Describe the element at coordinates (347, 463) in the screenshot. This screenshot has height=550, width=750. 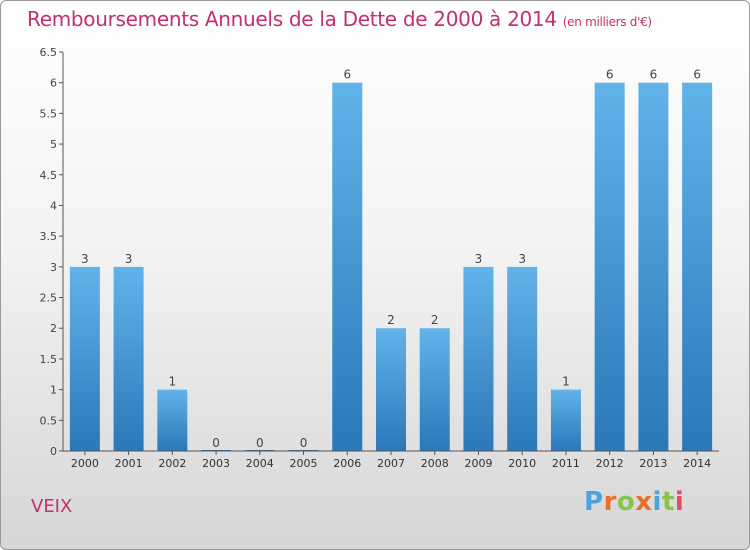
I see `x-tick-label: 2006` at that location.